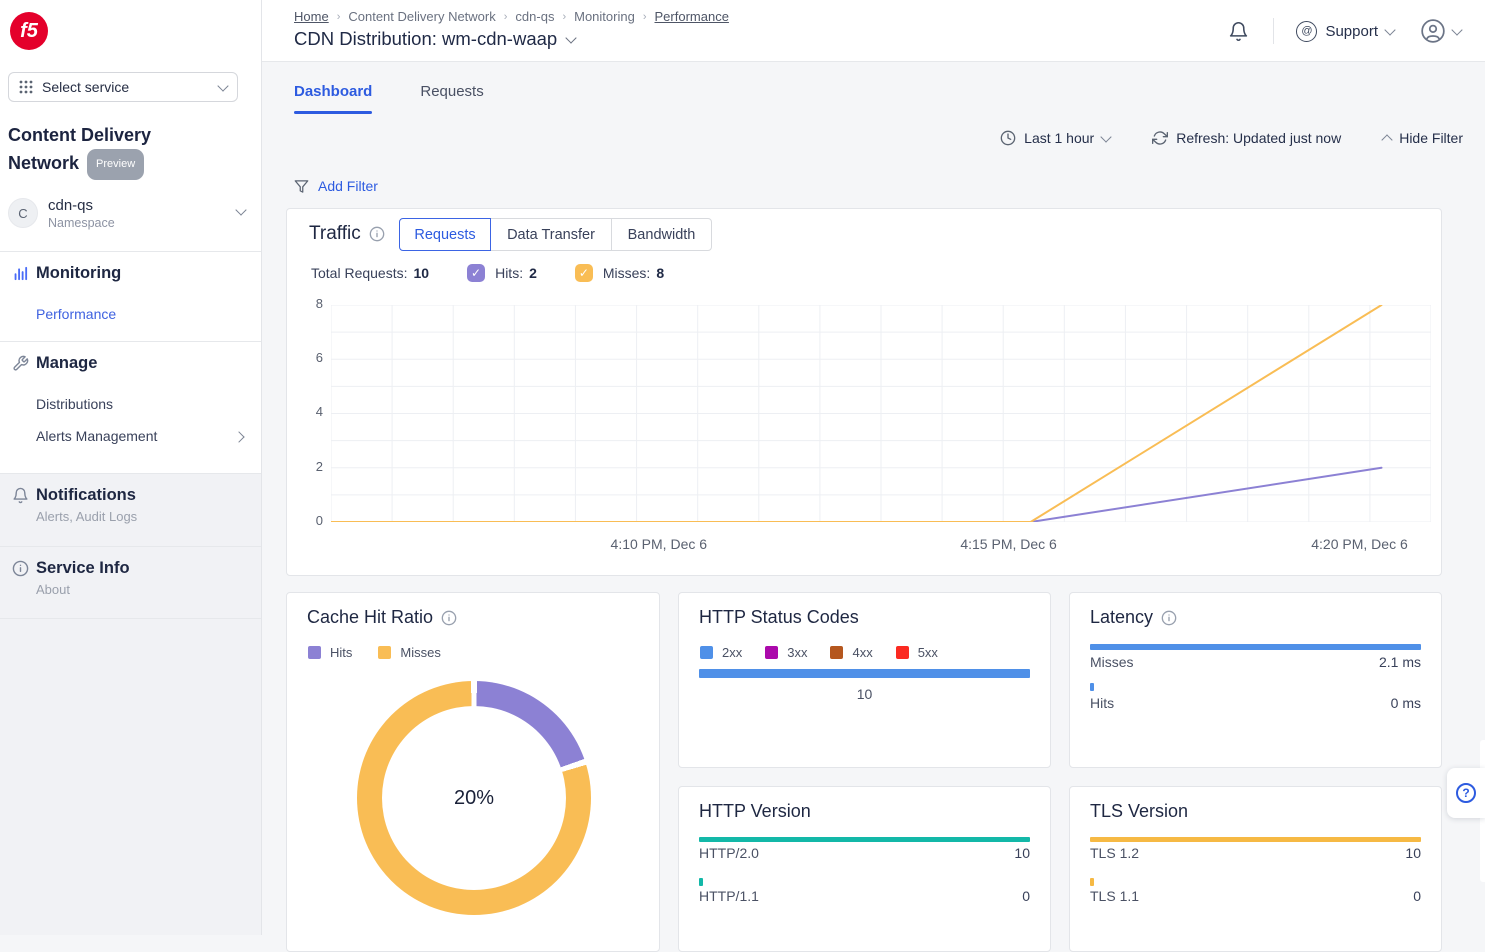 This screenshot has height=952, width=1485. What do you see at coordinates (86, 495) in the screenshot?
I see `sidebar-item-notifications: Notifications` at bounding box center [86, 495].